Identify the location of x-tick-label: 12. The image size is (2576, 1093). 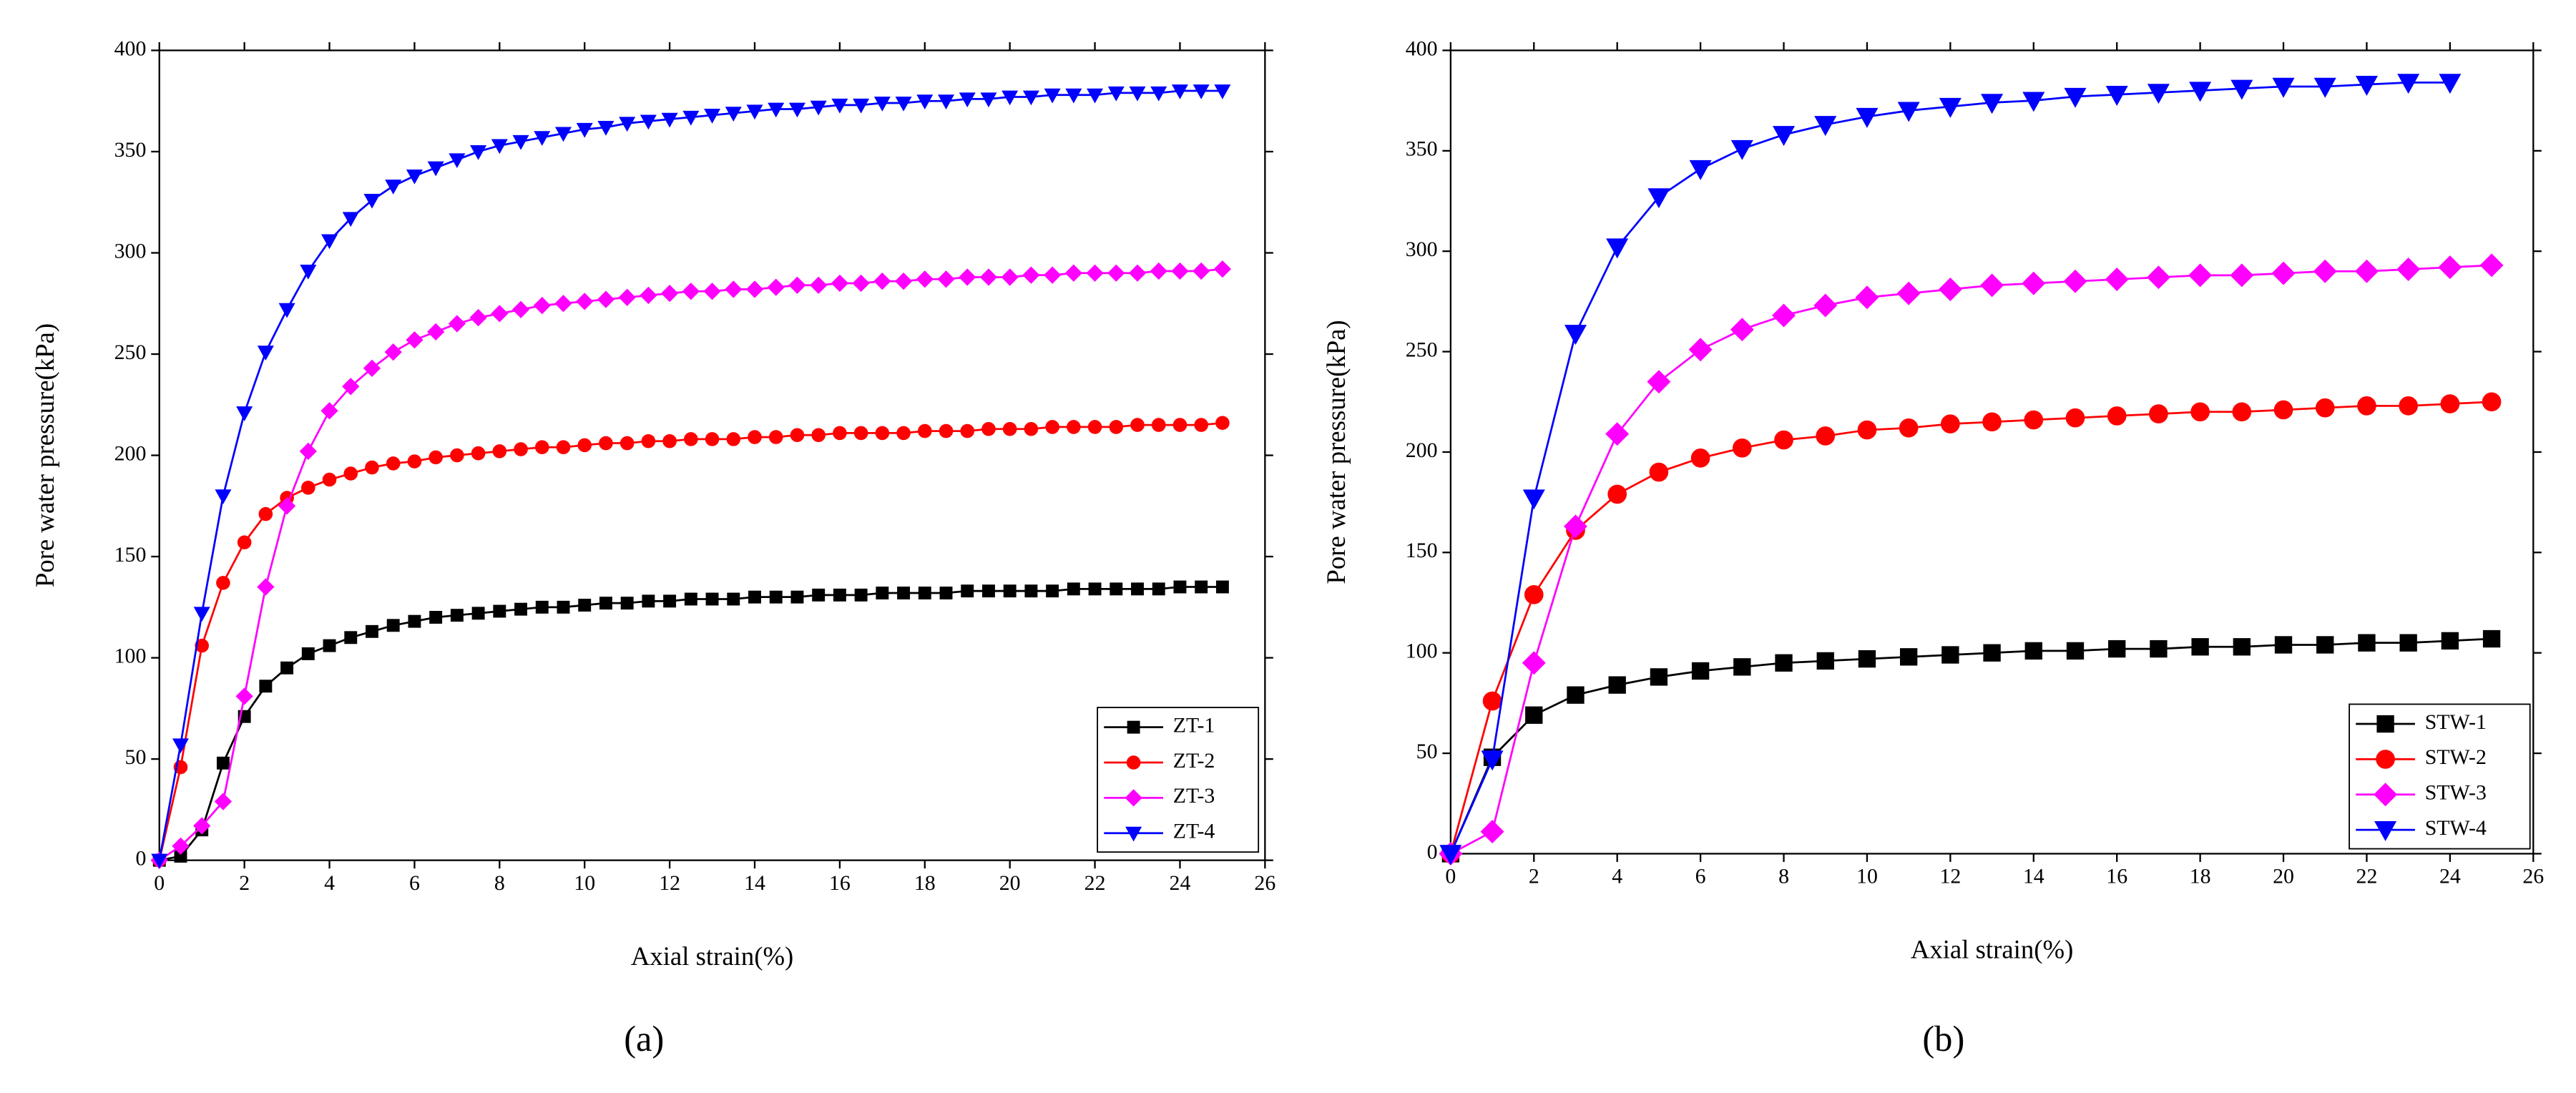
(669, 883).